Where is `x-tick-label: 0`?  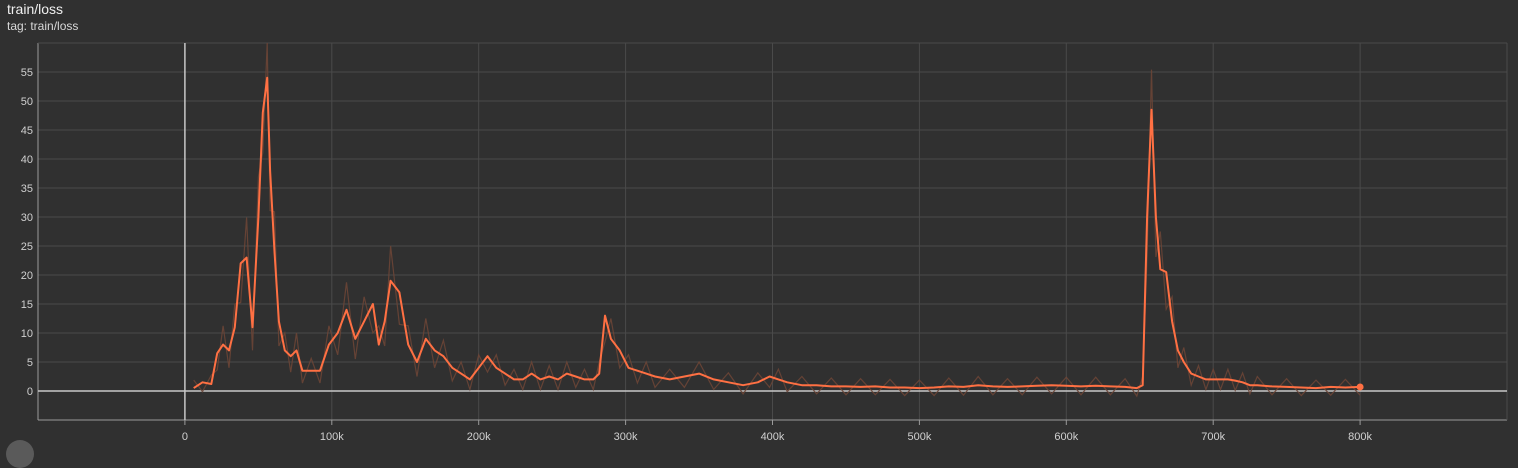
x-tick-label: 0 is located at coordinates (185, 437).